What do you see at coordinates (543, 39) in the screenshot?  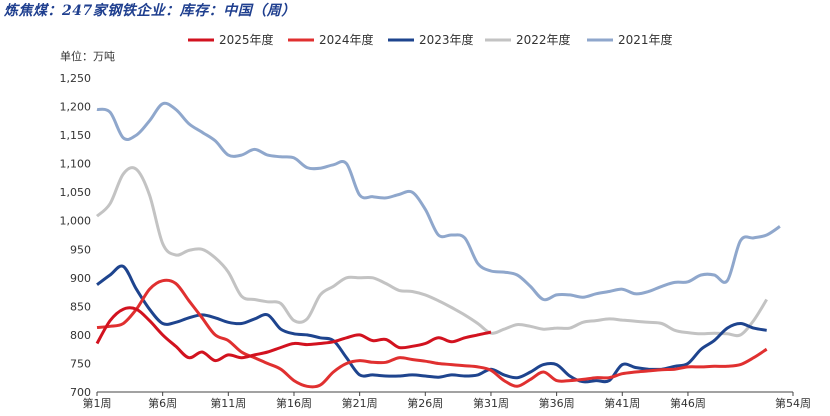 I see `legend-label: 2022年度` at bounding box center [543, 39].